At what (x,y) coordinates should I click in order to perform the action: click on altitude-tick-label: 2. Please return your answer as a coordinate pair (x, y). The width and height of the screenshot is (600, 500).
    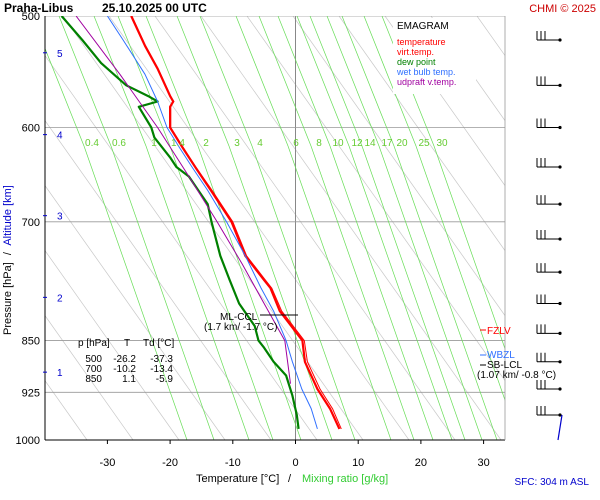
    Looking at the image, I should click on (60, 298).